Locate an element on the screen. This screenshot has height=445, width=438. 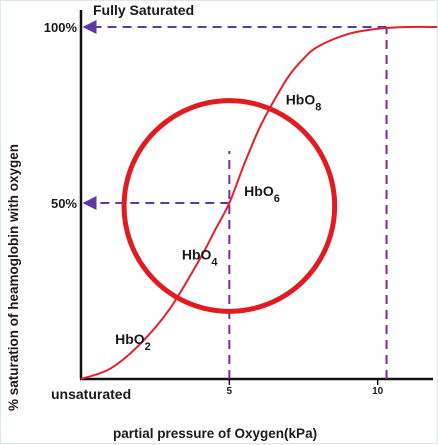
annotation-hbo8: HbO8 is located at coordinates (304, 102).